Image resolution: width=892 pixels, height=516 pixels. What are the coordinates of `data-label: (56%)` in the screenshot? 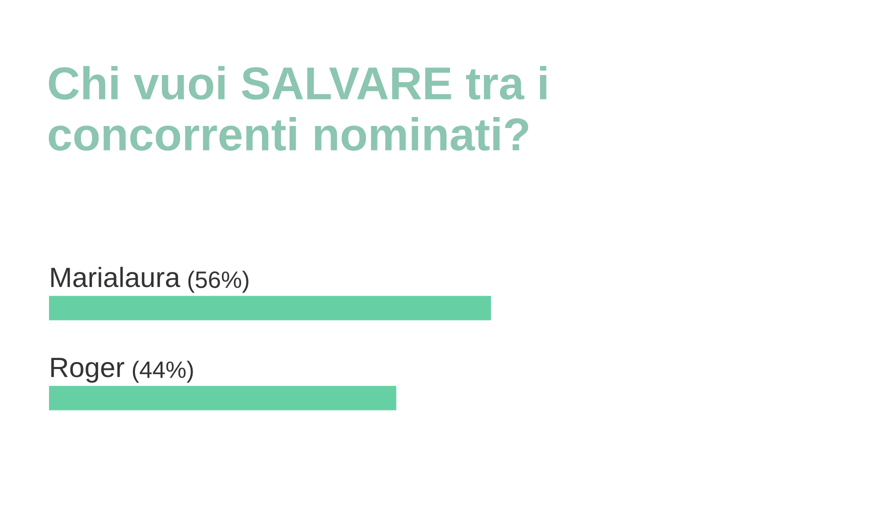 It's located at (218, 281).